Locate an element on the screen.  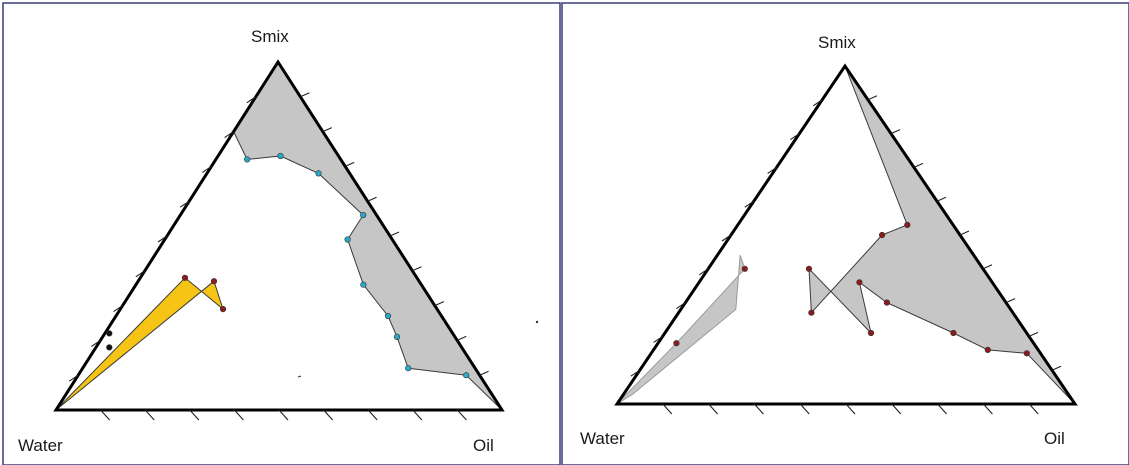
stray-dash is located at coordinates (299, 376).